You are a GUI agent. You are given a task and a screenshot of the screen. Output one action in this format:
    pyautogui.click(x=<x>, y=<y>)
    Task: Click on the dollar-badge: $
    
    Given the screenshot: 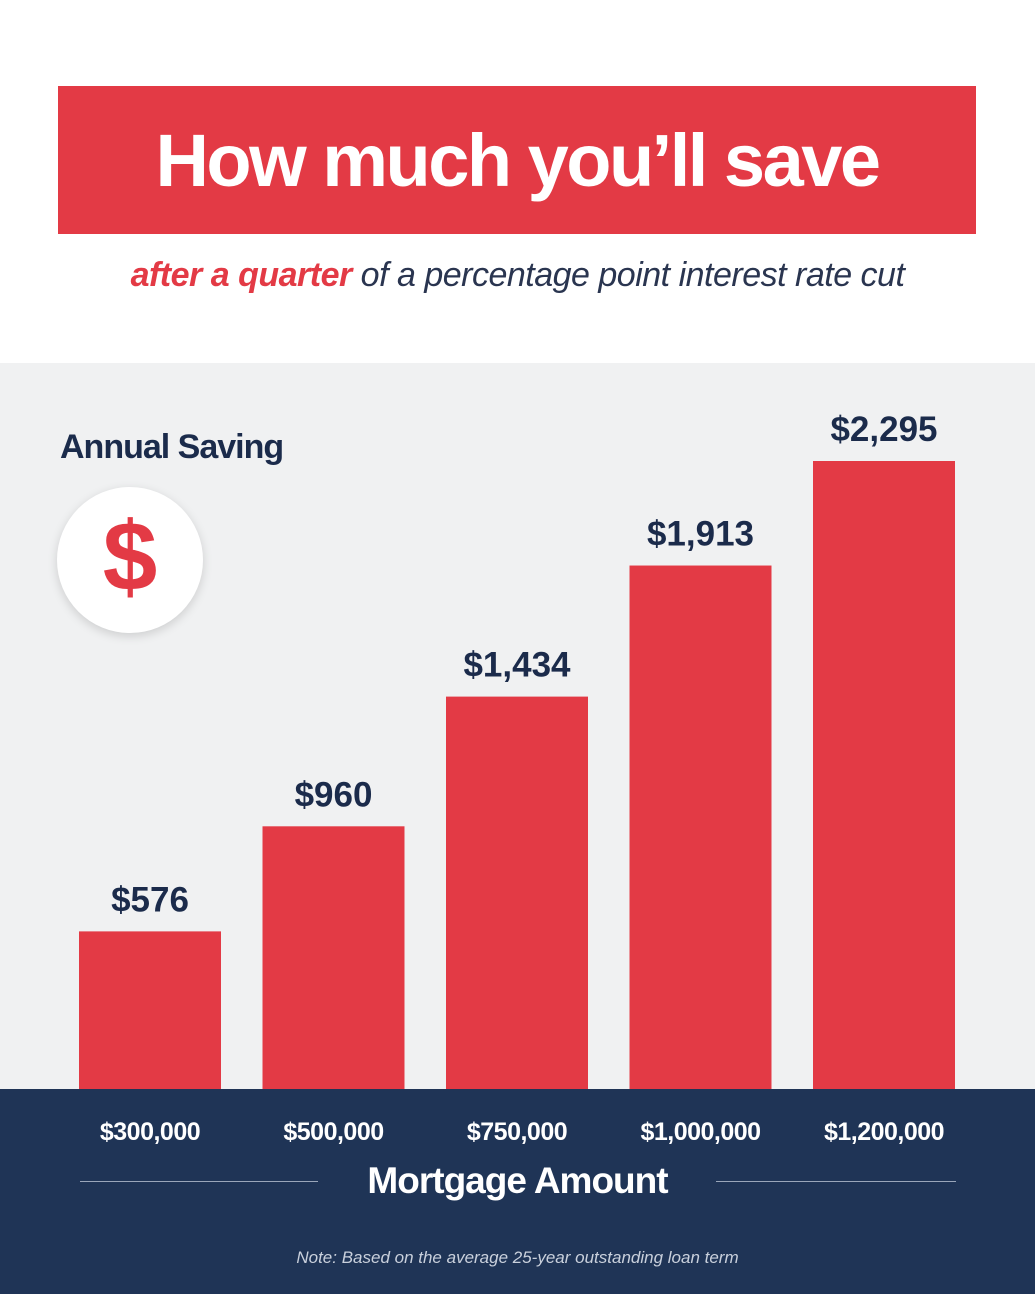 What is the action you would take?
    pyautogui.click(x=130, y=560)
    